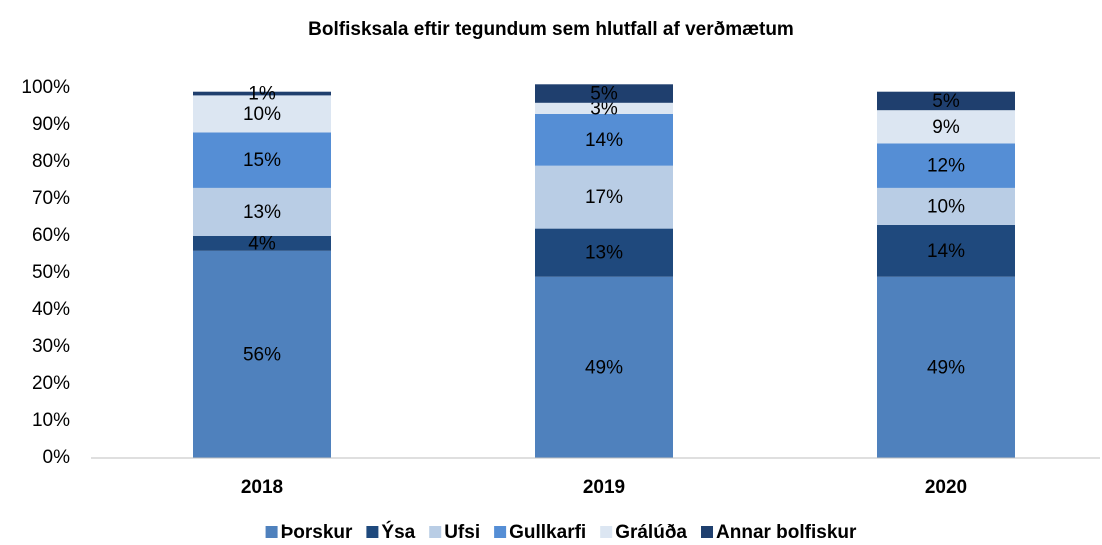  I want to click on data-label: 1%, so click(262, 94).